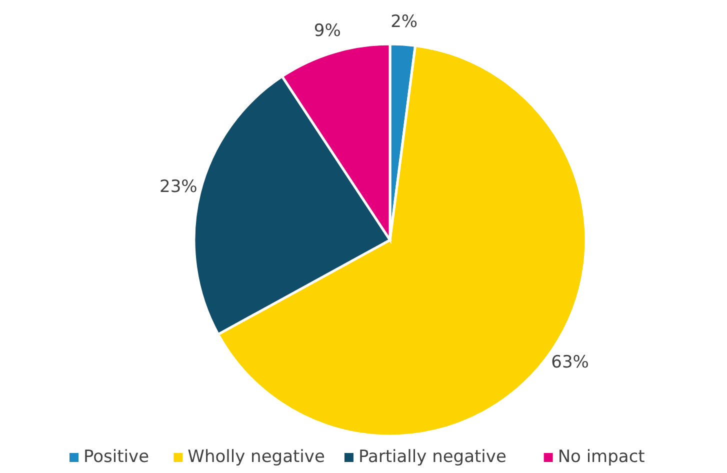  What do you see at coordinates (256, 457) in the screenshot?
I see `legend-label: Wholly negative` at bounding box center [256, 457].